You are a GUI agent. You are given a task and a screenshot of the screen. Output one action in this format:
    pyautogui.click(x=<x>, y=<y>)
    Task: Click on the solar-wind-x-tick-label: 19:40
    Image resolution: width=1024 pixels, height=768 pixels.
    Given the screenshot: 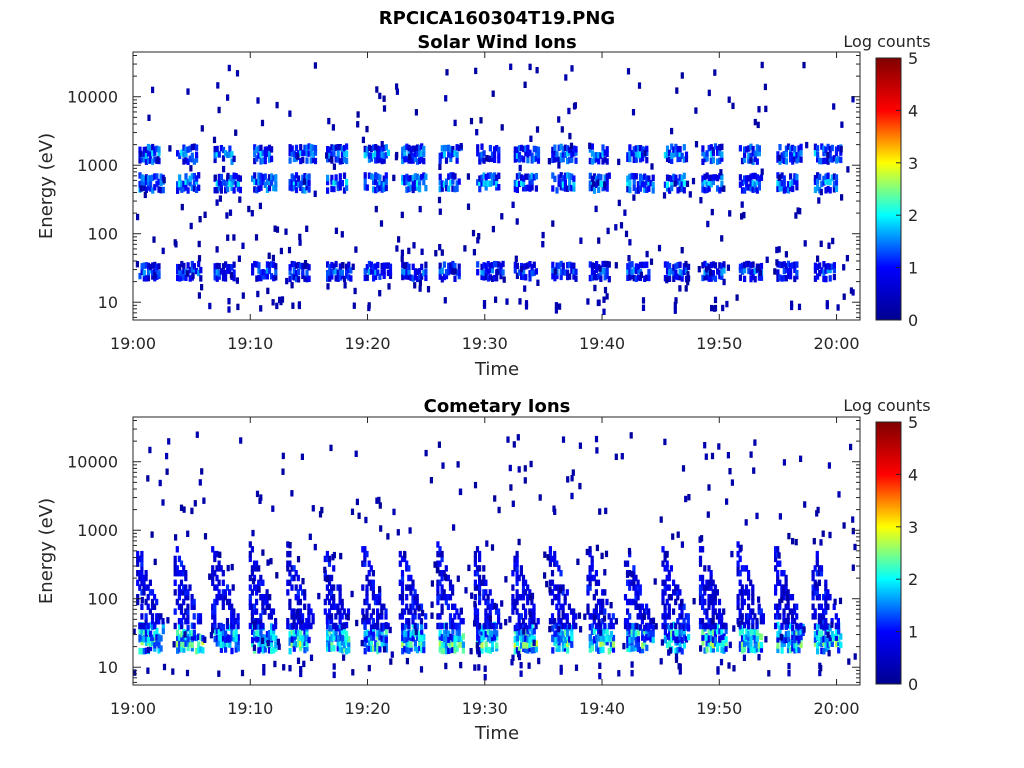 What is the action you would take?
    pyautogui.click(x=602, y=343)
    